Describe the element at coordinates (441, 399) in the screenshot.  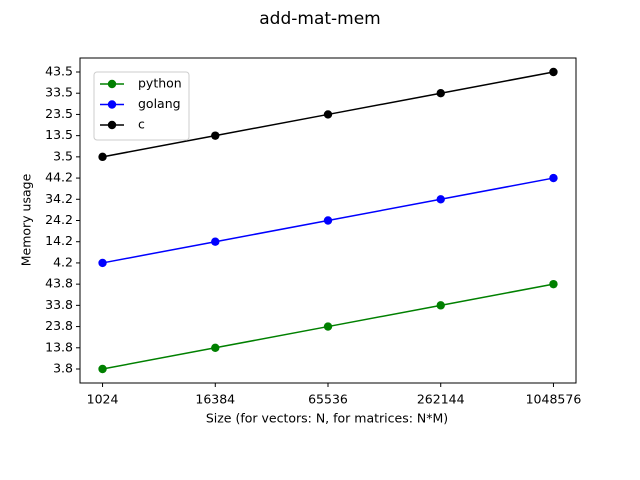
I see `x-tick-label: 262144` at that location.